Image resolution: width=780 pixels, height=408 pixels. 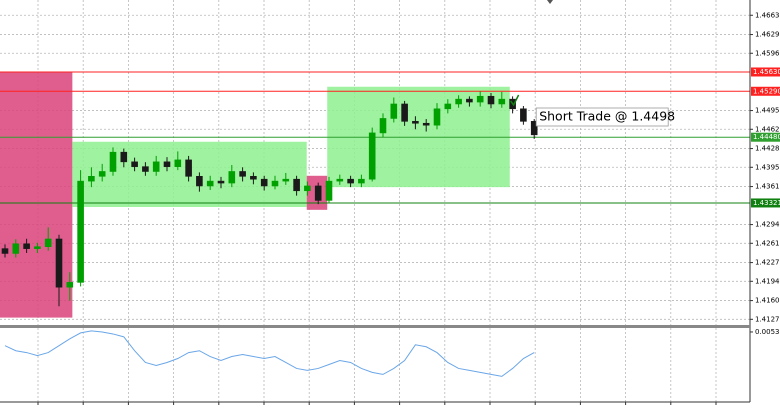 What do you see at coordinates (767, 243) in the screenshot?
I see `y-tick-label: 1.42610` at bounding box center [767, 243].